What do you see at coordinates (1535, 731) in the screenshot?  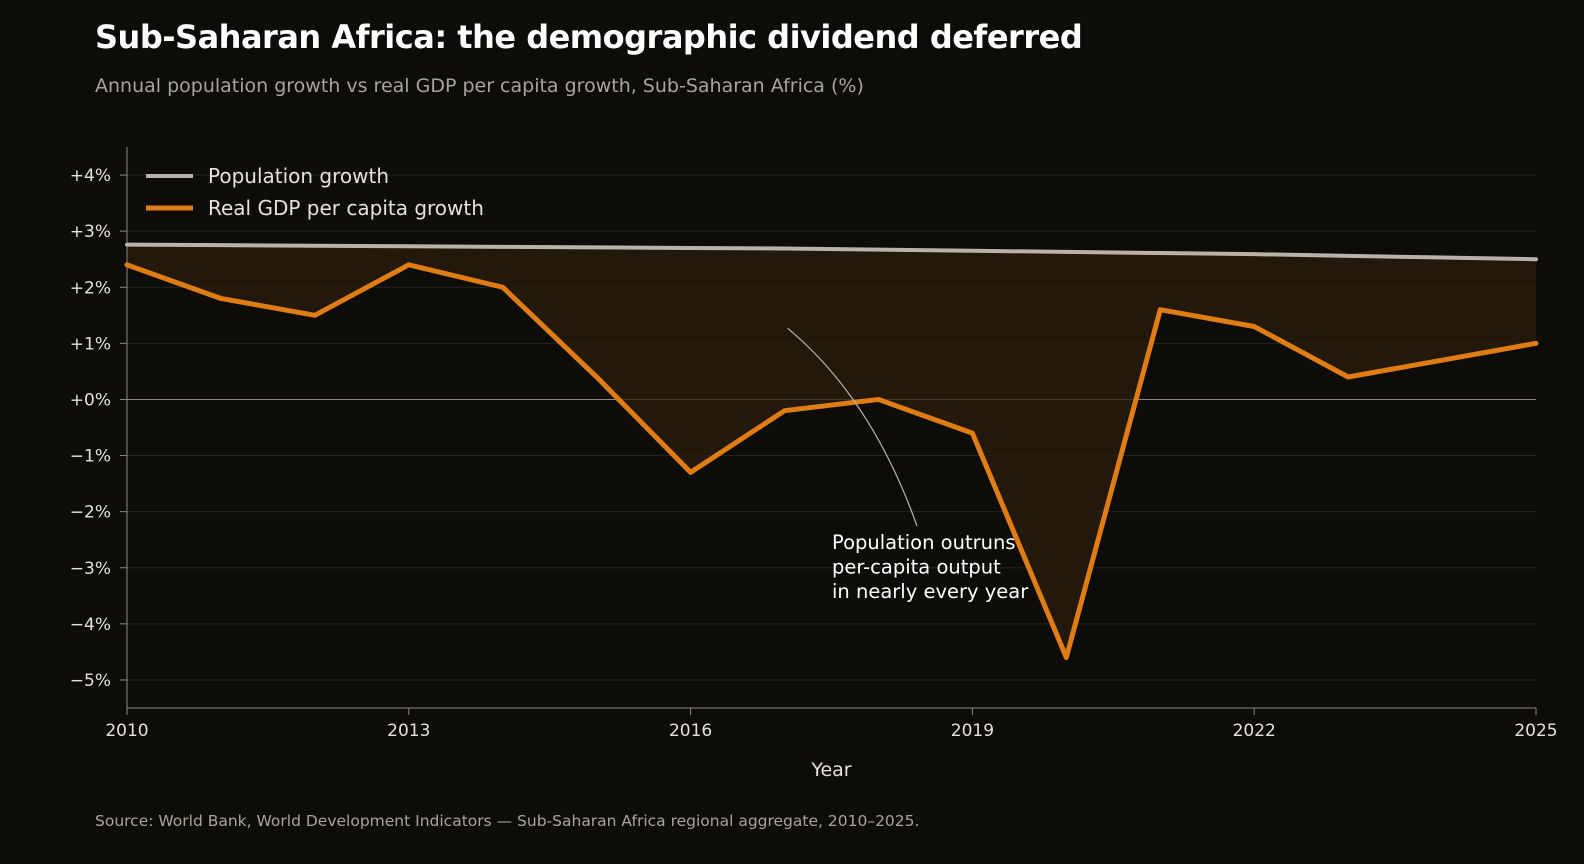 I see `x-tick-label: 2025` at bounding box center [1535, 731].